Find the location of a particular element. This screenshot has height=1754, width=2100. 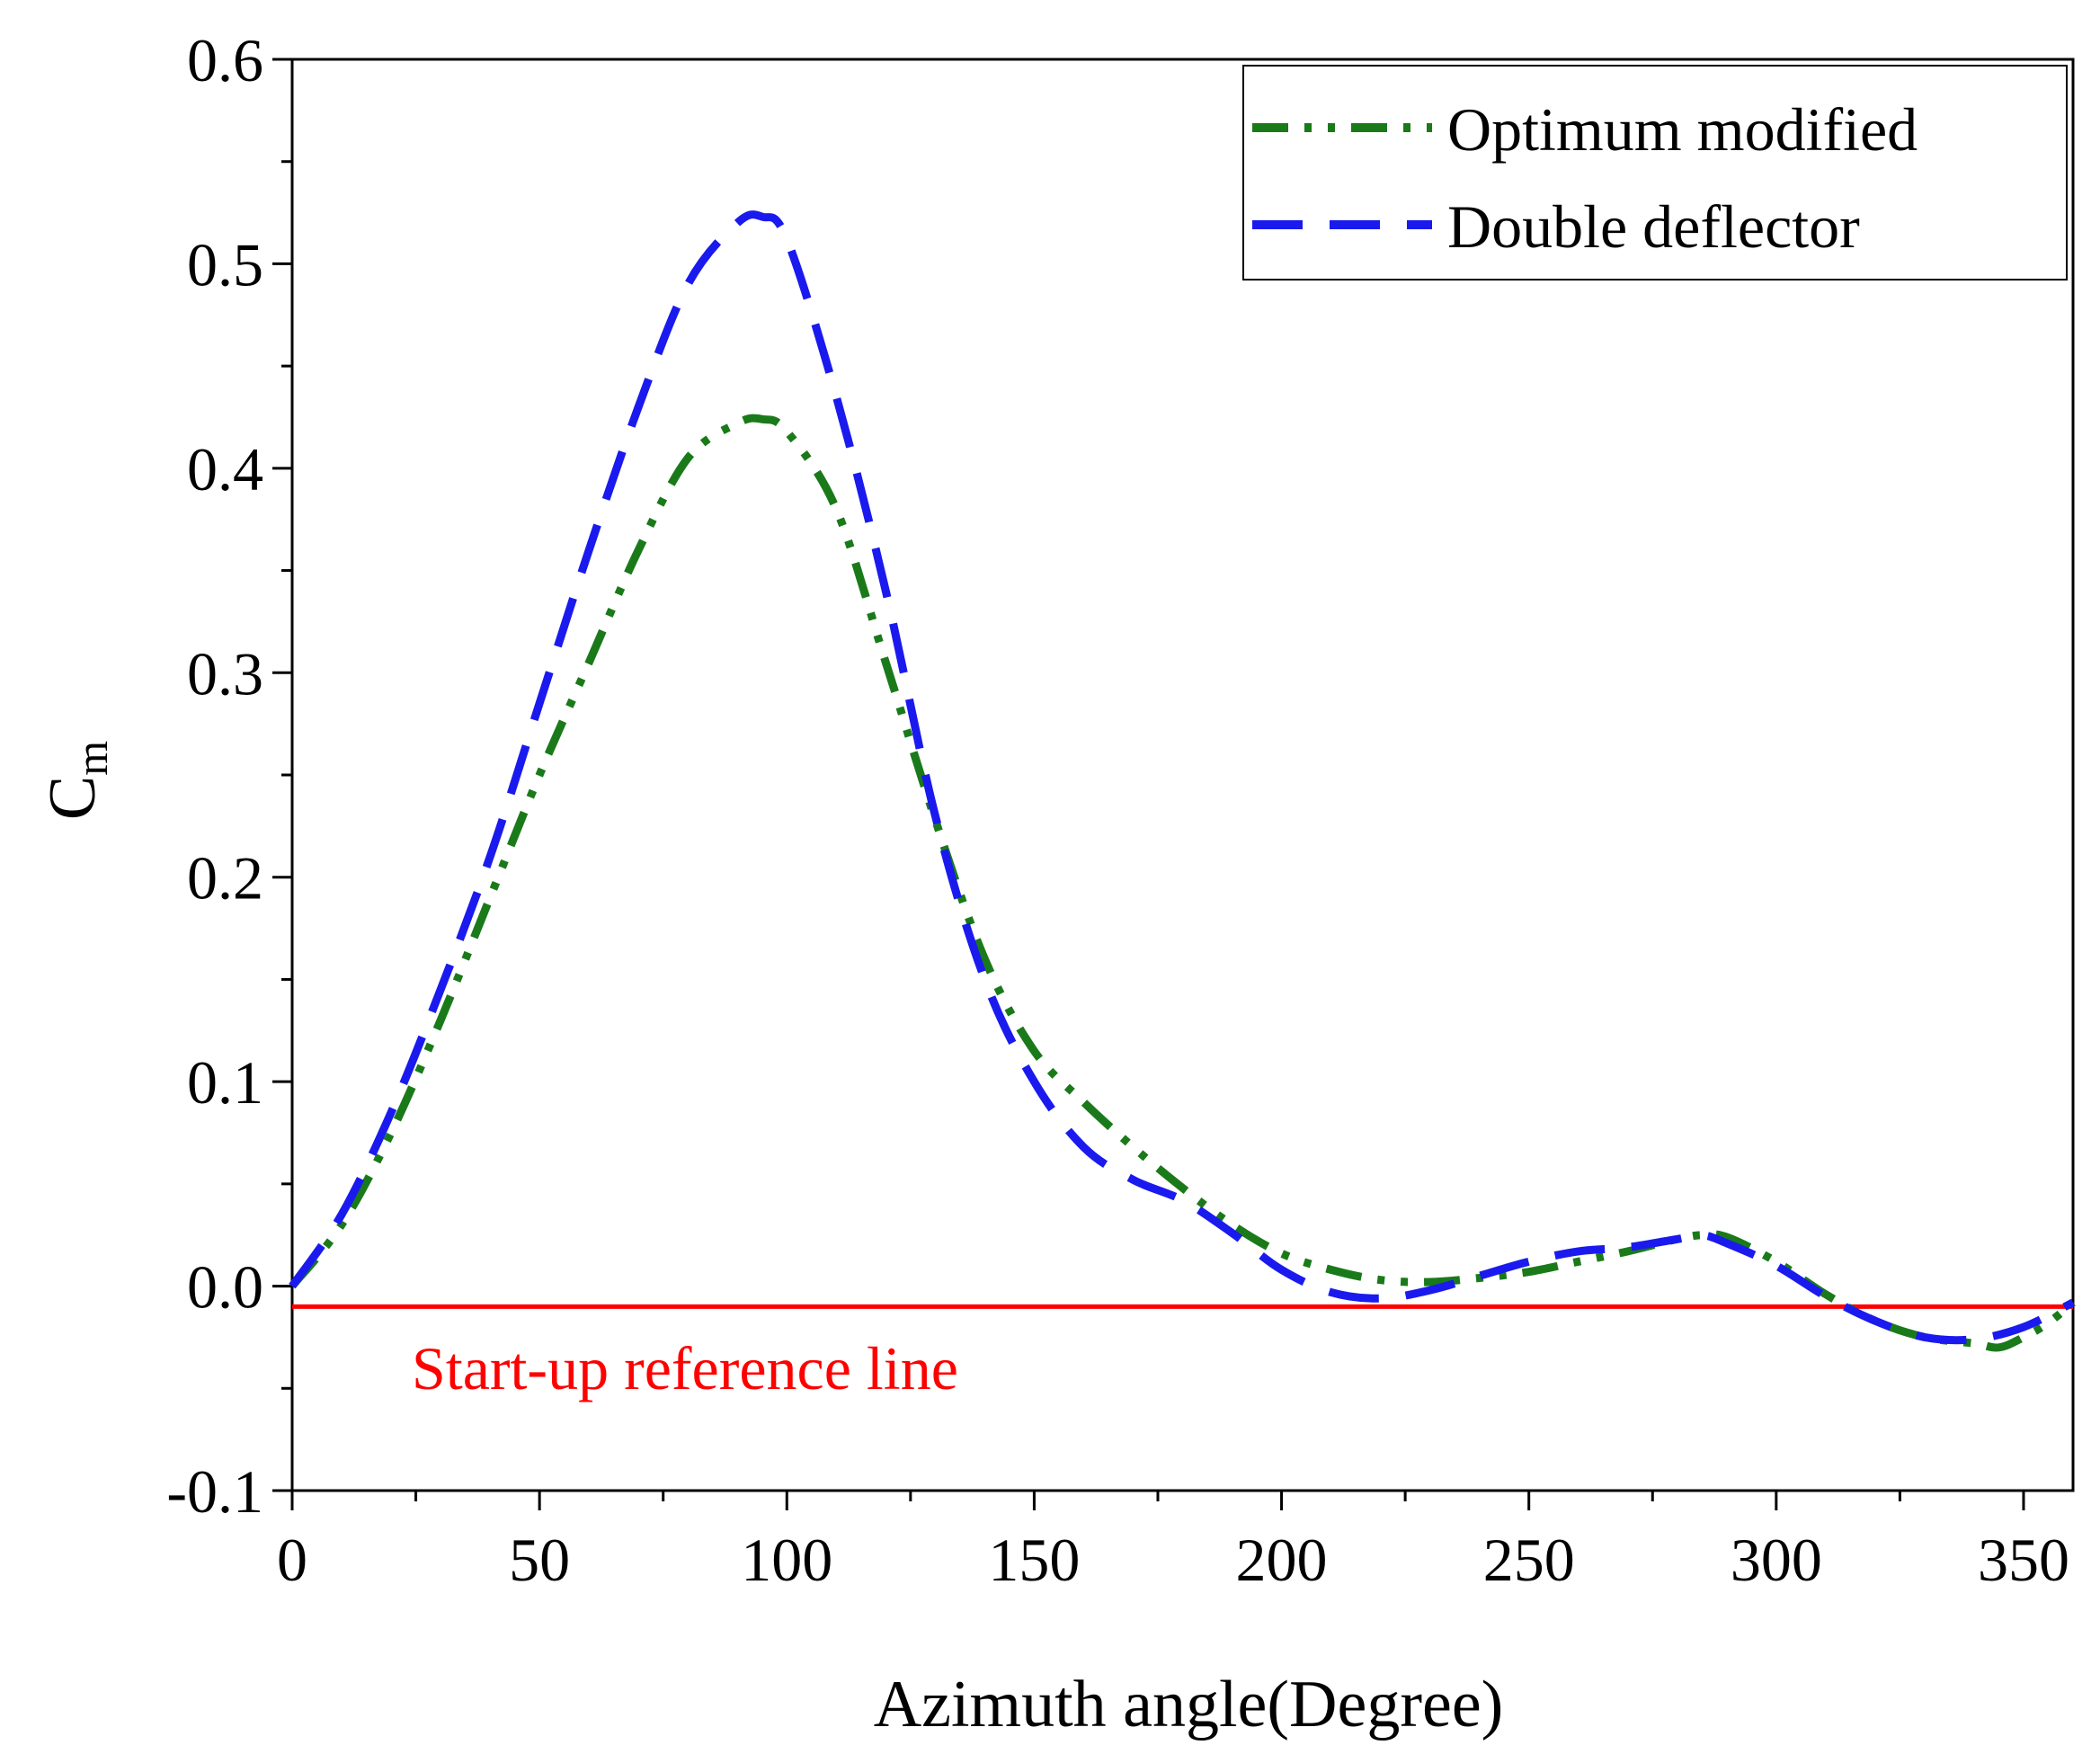

y-tick-label: -0.1 is located at coordinates (214, 1491).